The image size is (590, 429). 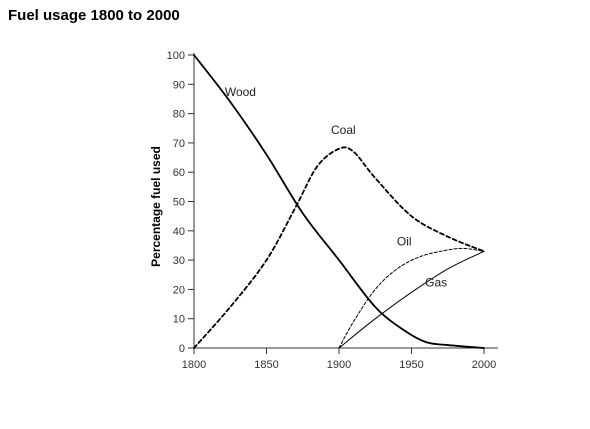 I want to click on x-tick-label: 1850, so click(x=266, y=365).